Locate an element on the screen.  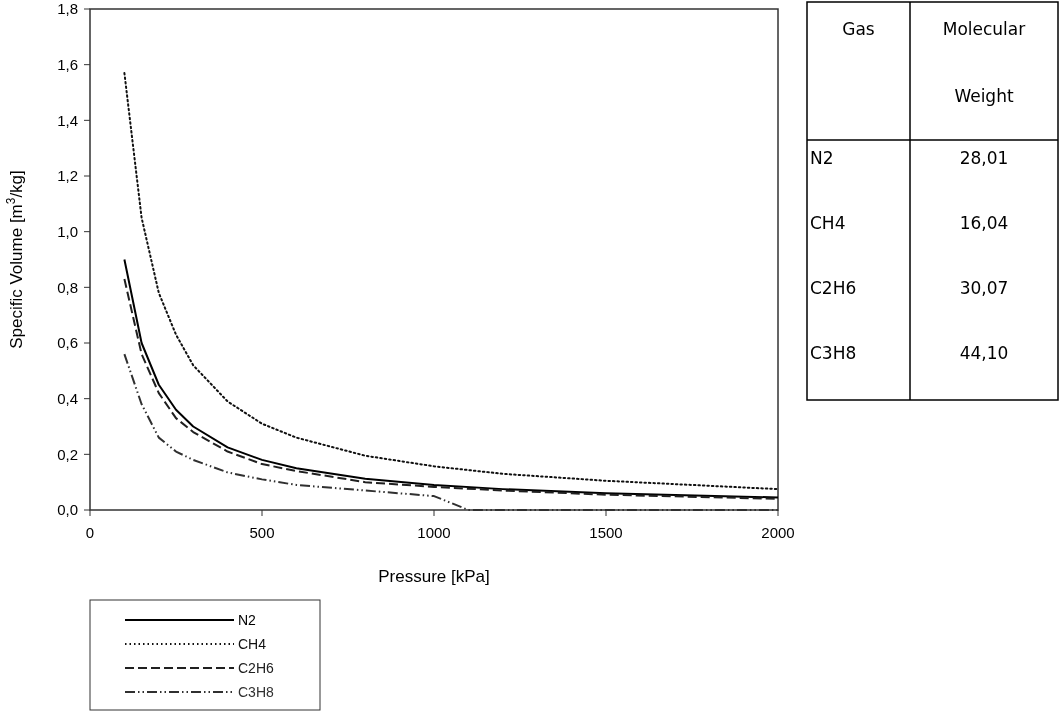
y-tick-label: 1,6 is located at coordinates (67, 64).